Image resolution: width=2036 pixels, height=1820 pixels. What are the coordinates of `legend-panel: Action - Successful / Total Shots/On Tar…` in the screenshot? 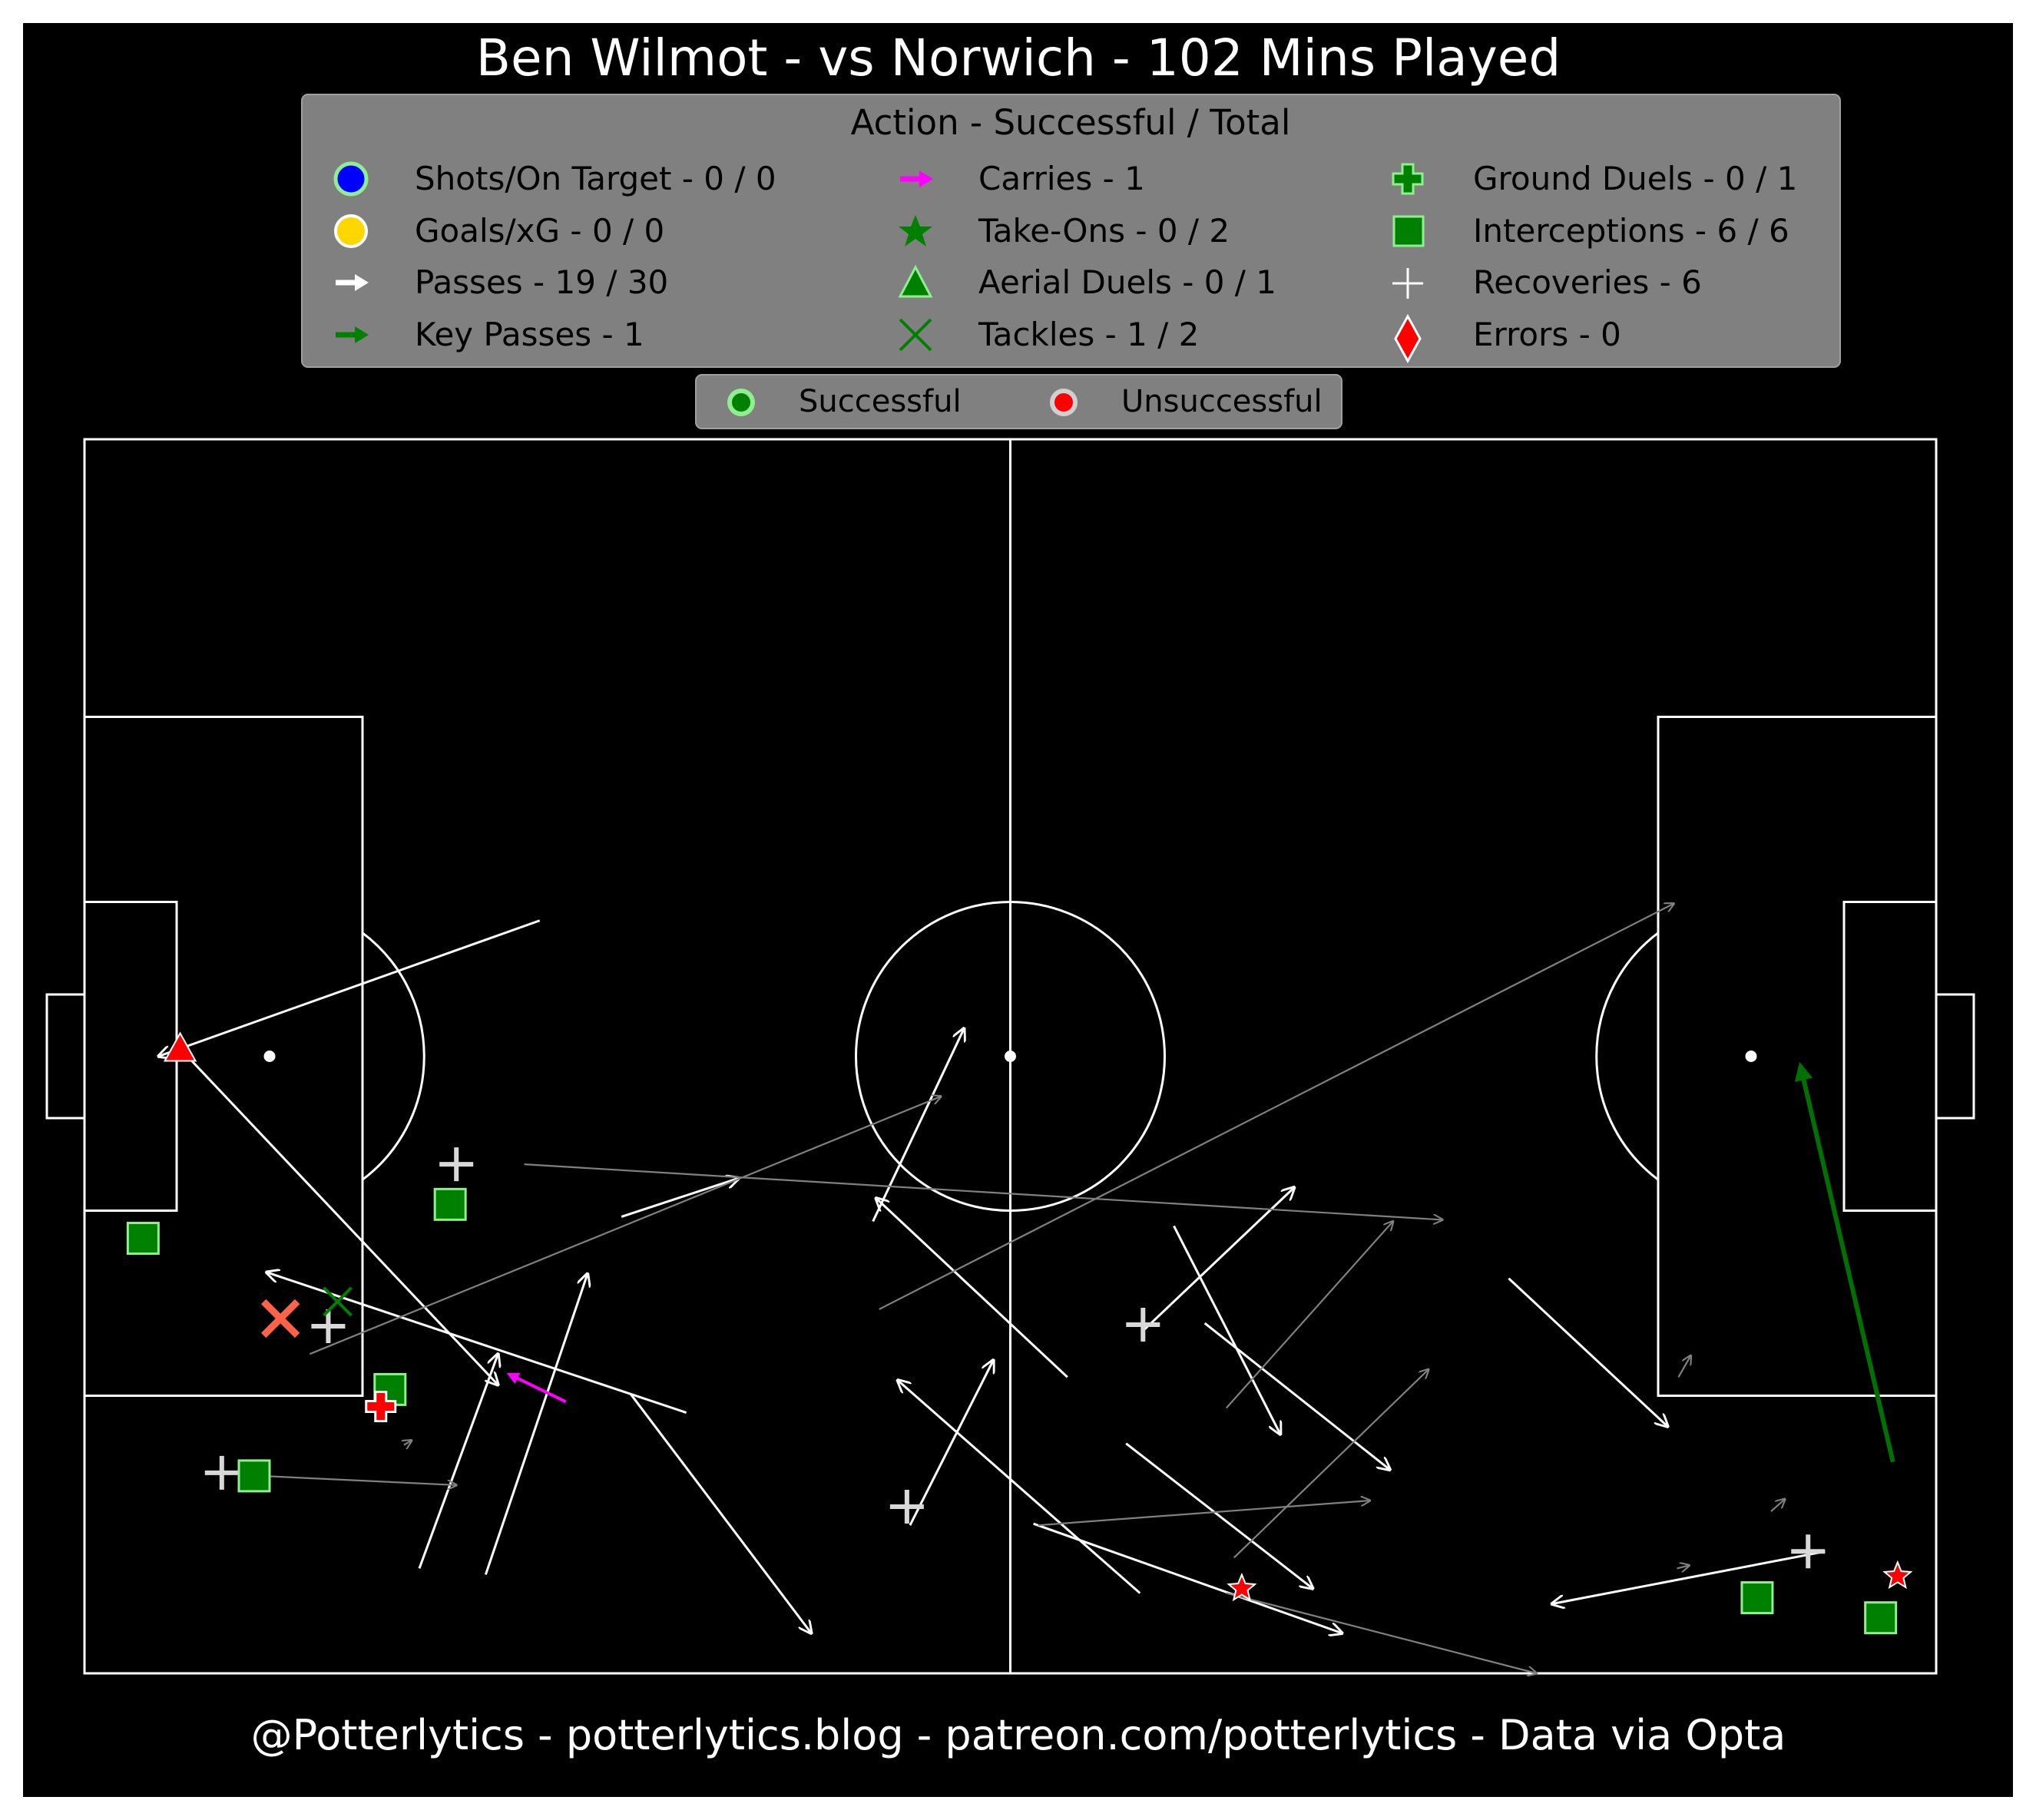 It's located at (1071, 231).